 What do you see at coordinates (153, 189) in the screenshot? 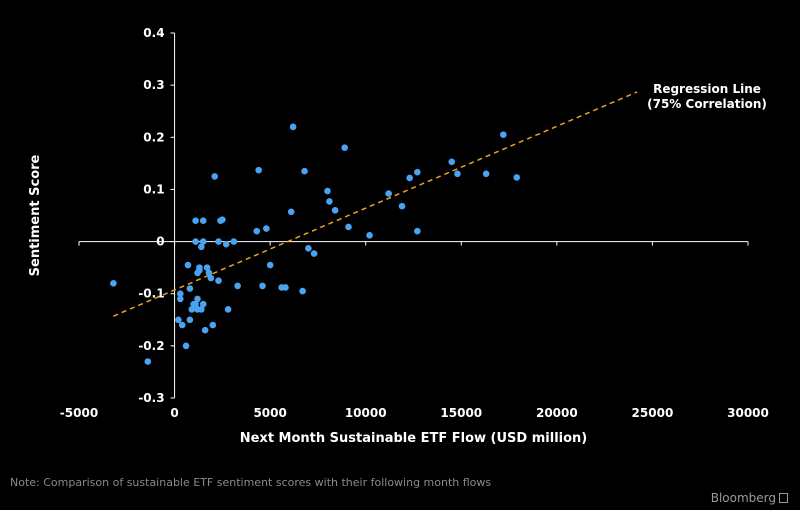
I see `y-tick-label: 0.1` at bounding box center [153, 189].